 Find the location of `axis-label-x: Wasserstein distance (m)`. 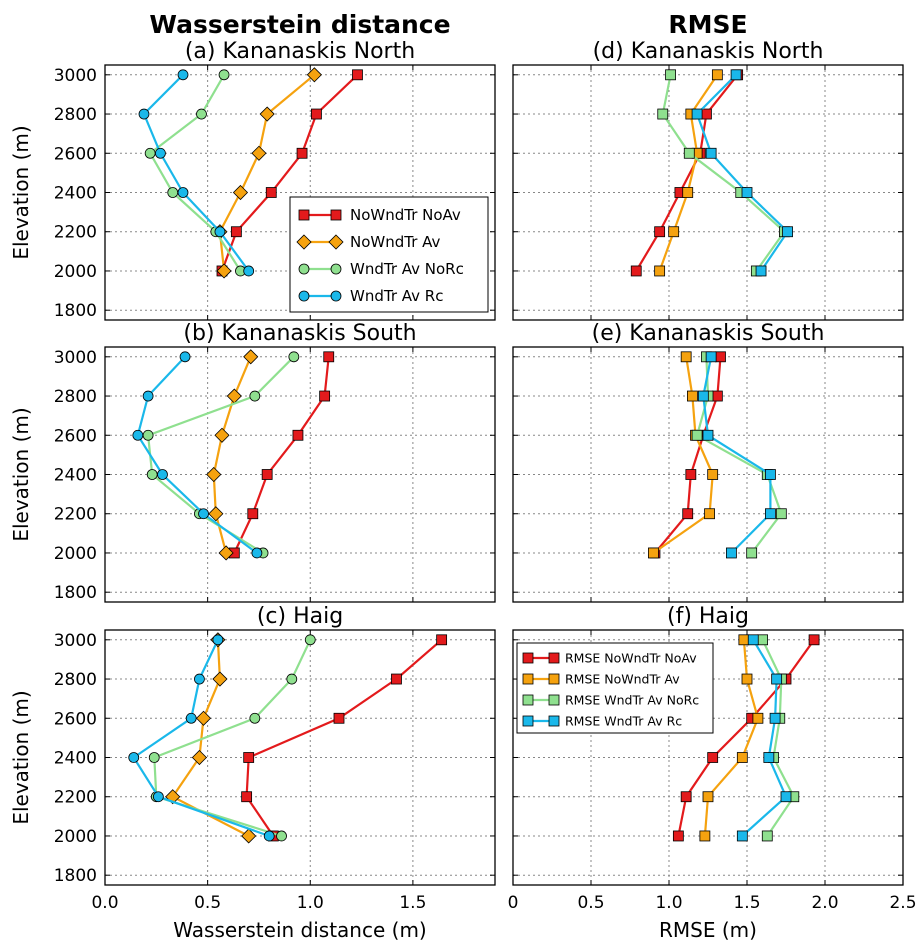

axis-label-x: Wasserstein distance (m) is located at coordinates (299, 930).